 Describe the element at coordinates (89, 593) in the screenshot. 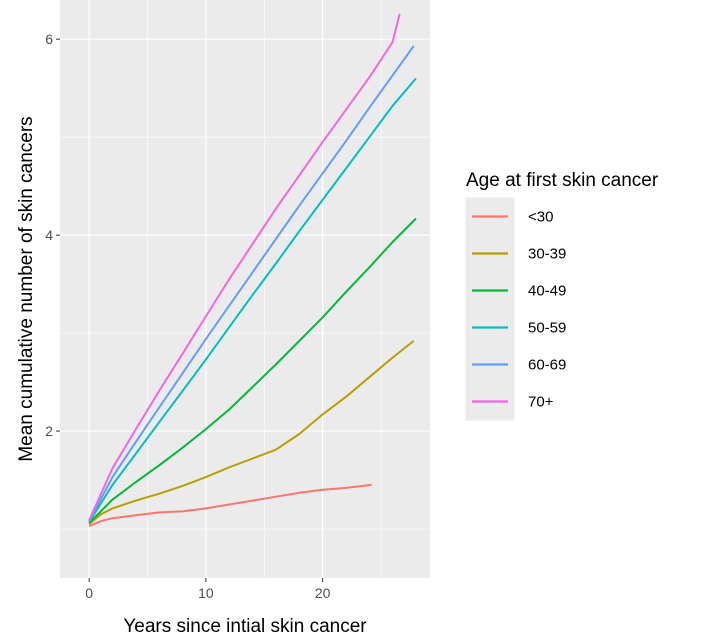

I see `x-tick-label: 0` at that location.